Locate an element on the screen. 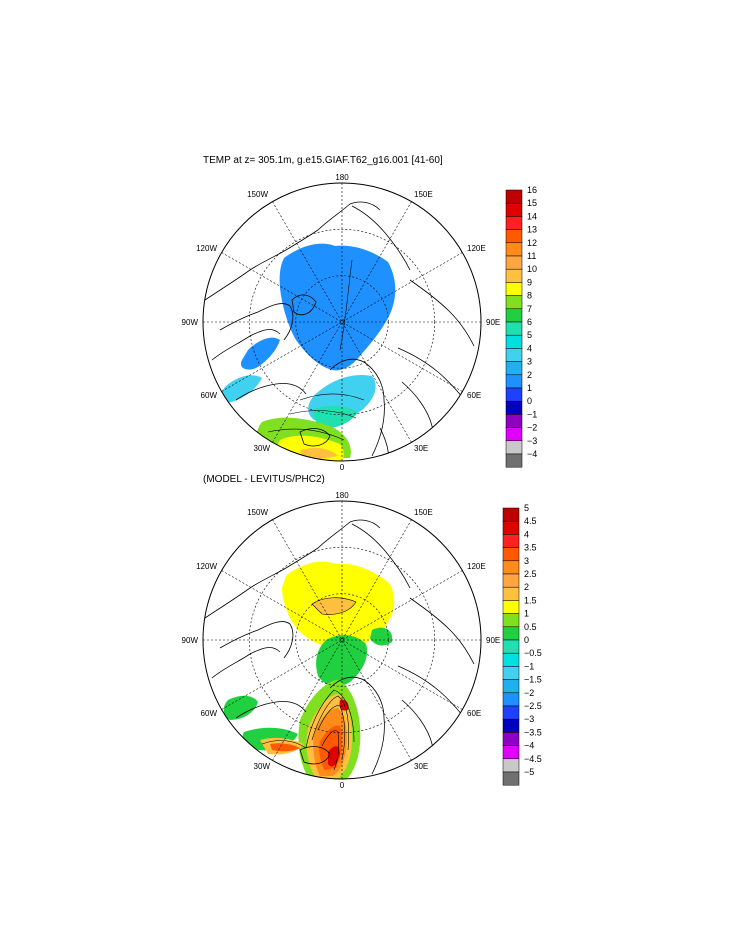 The width and height of the screenshot is (733, 945). colorbar-tick-label: −3.5 is located at coordinates (533, 732).